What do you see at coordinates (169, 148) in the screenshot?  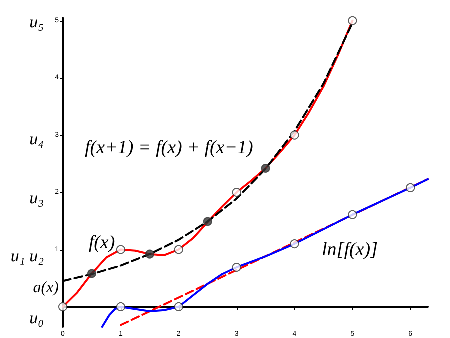 I see `annotation: f(x+1) = f(x) + f(x−1)` at bounding box center [169, 148].